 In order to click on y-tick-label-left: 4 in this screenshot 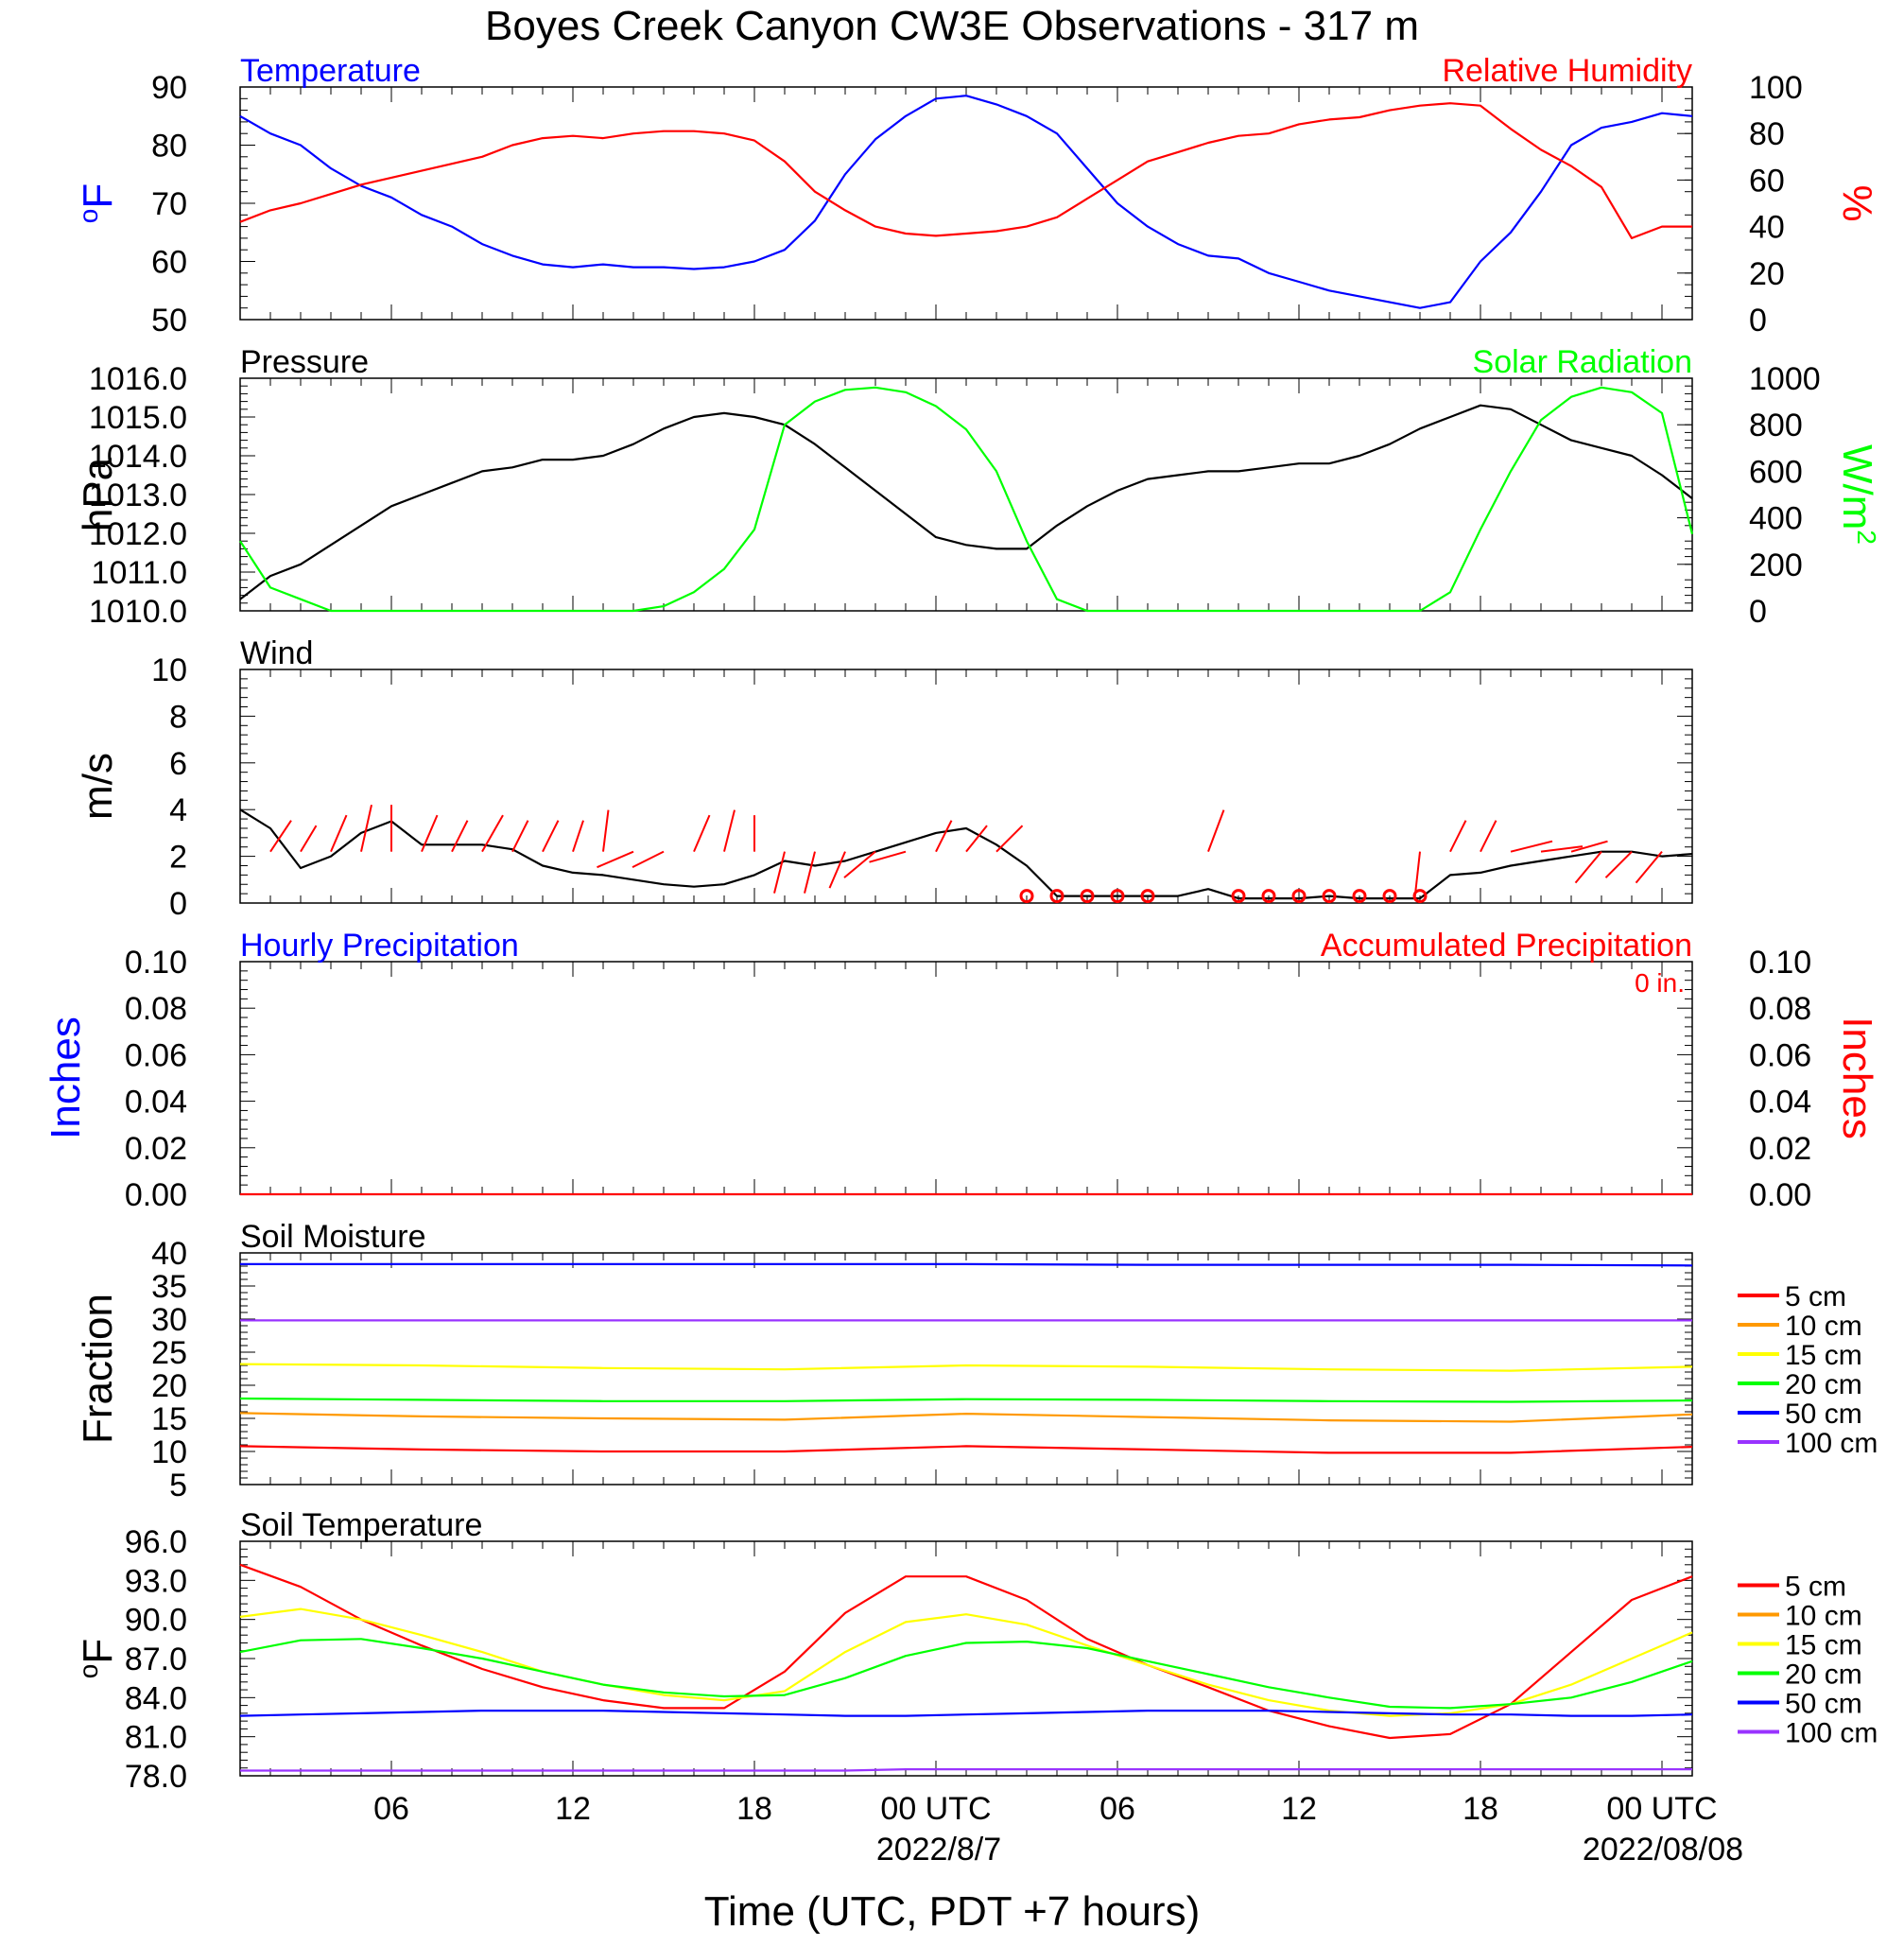, I will do `click(178, 810)`.